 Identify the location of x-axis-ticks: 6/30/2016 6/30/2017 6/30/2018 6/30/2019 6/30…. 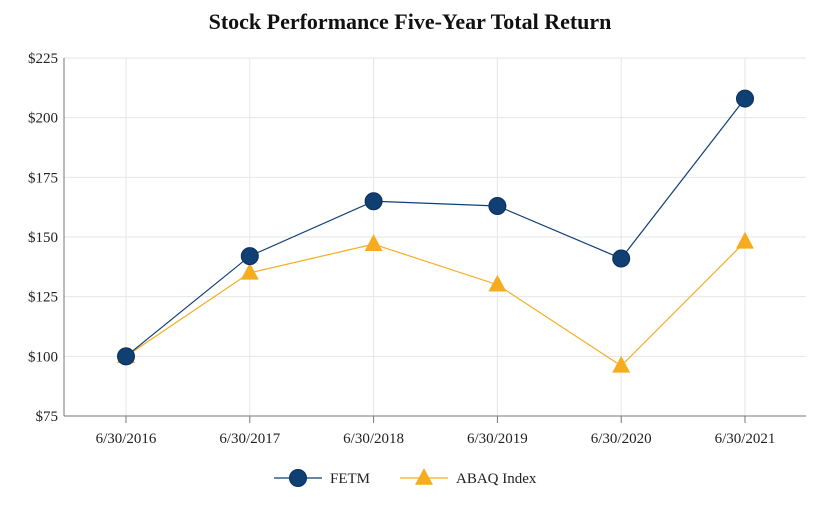
(436, 439).